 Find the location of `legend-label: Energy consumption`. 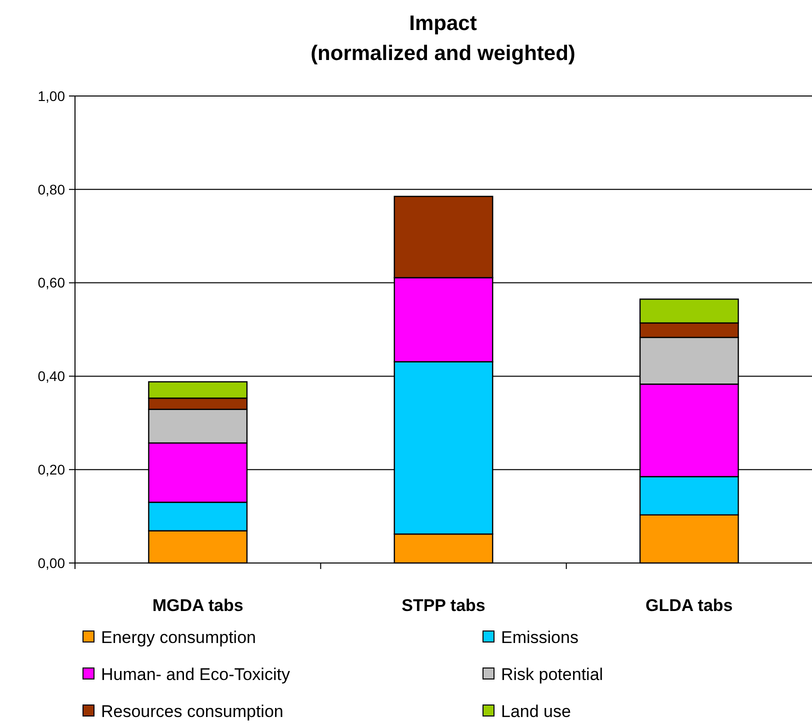

legend-label: Energy consumption is located at coordinates (178, 637).